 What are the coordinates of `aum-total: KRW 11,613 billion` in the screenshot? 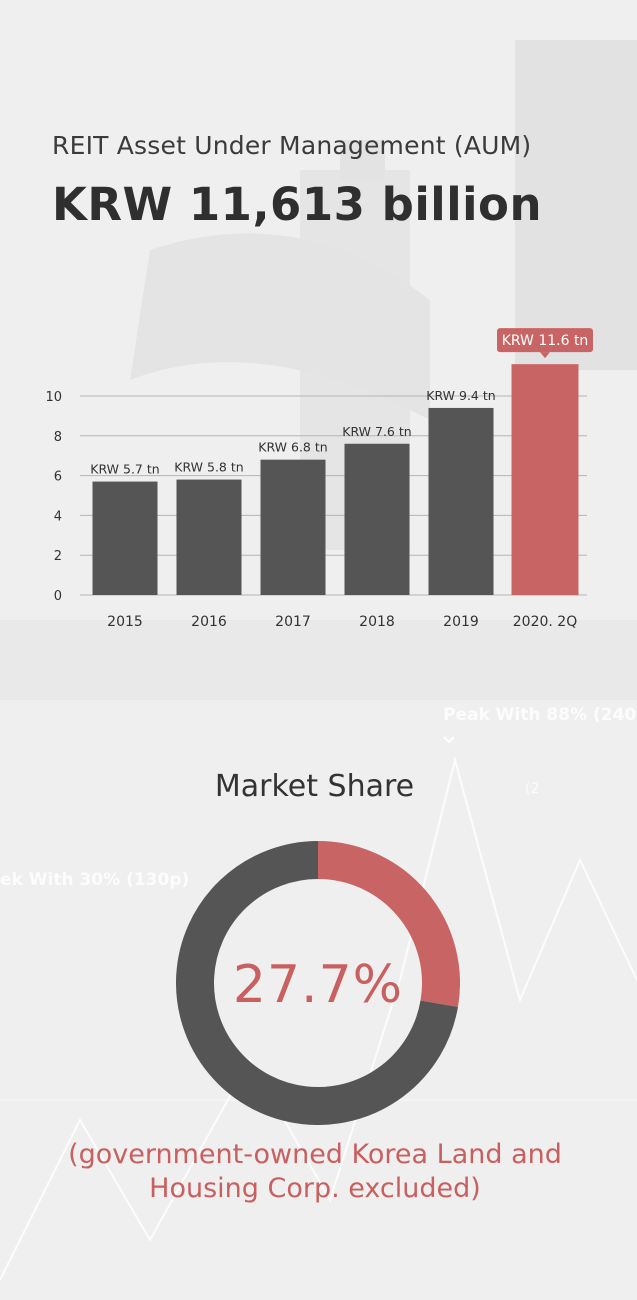 It's located at (297, 204).